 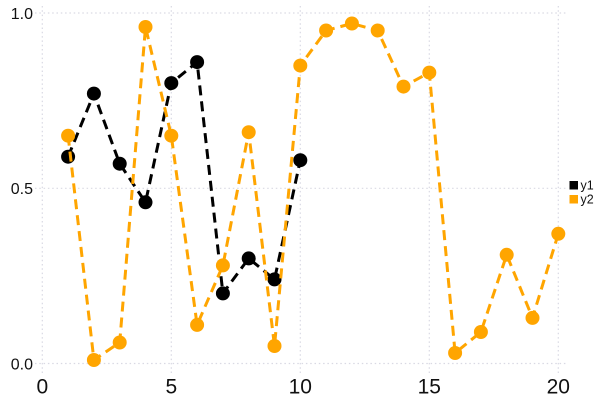 I want to click on x-tick-label: 20, so click(x=558, y=387).